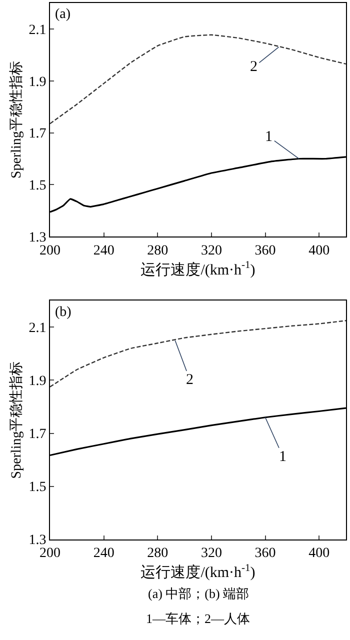  Describe the element at coordinates (63, 312) in the screenshot. I see `chart-title: (b)` at that location.